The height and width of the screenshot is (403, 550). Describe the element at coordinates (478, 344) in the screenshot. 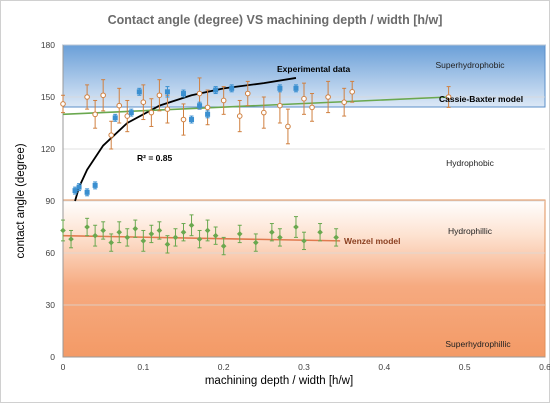

I see `region-label-superhydrophillic: Superhydrophillic` at that location.